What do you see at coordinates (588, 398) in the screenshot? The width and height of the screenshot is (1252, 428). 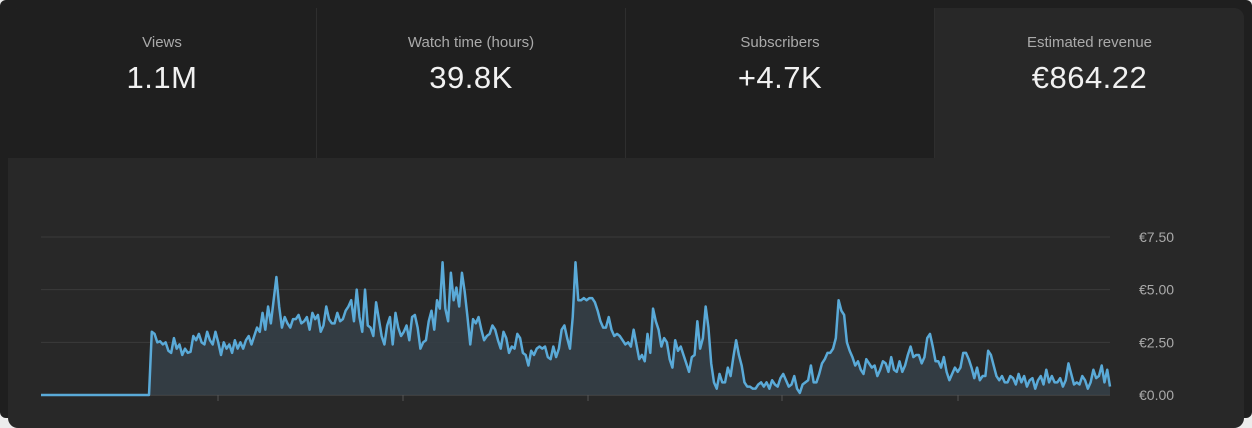 I see `x-axis-ticks` at bounding box center [588, 398].